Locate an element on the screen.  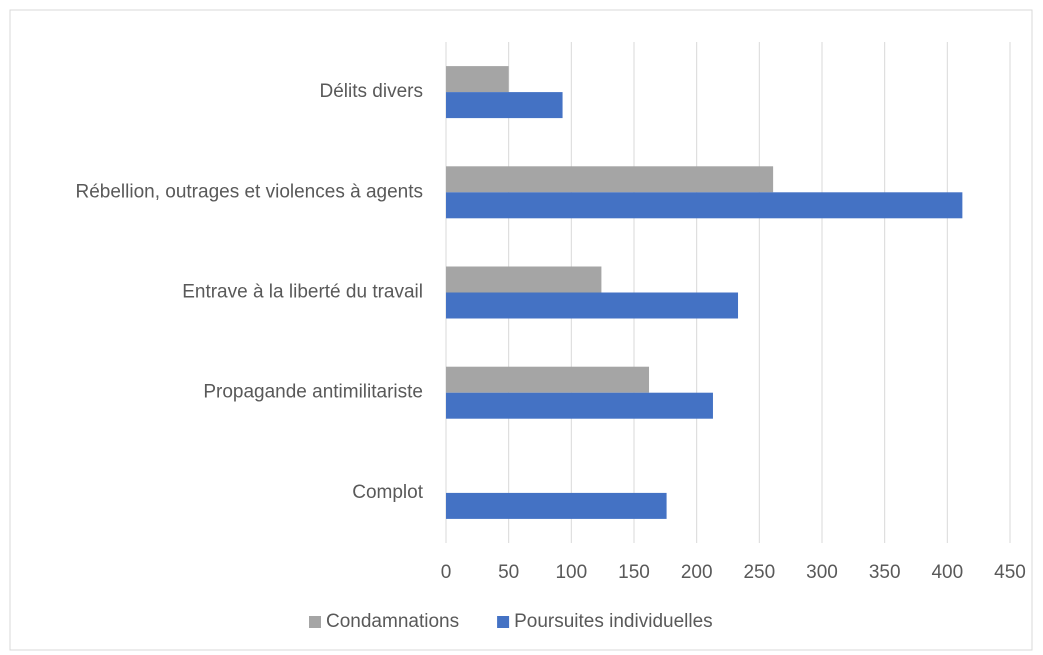
x-tick-label: 100 is located at coordinates (571, 572).